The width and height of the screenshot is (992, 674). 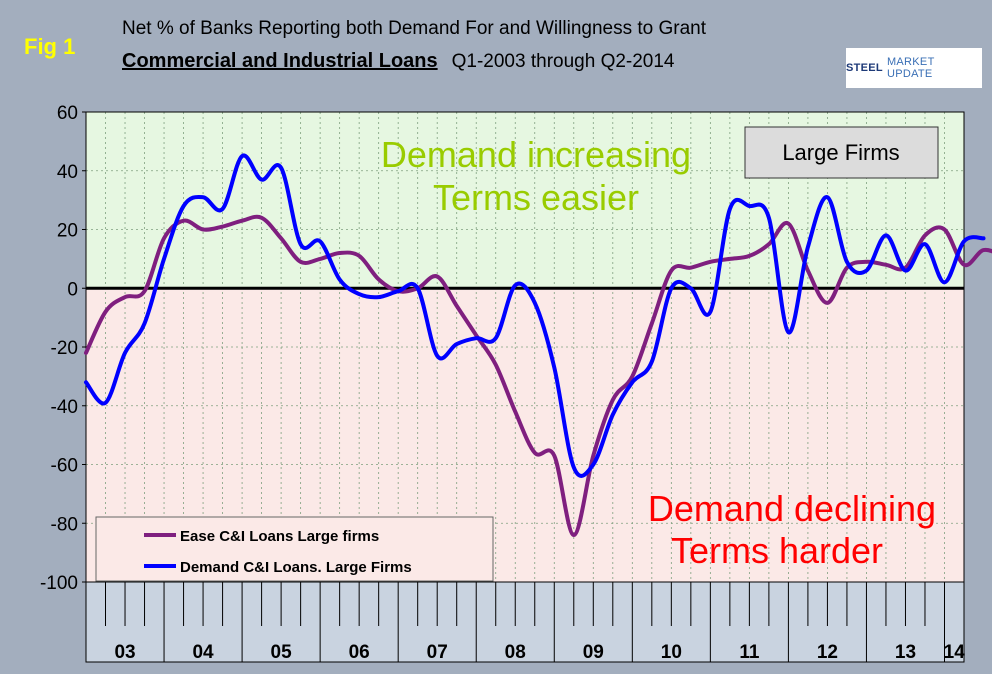 I want to click on annotation-terms-harder: Terms harder, so click(x=777, y=550).